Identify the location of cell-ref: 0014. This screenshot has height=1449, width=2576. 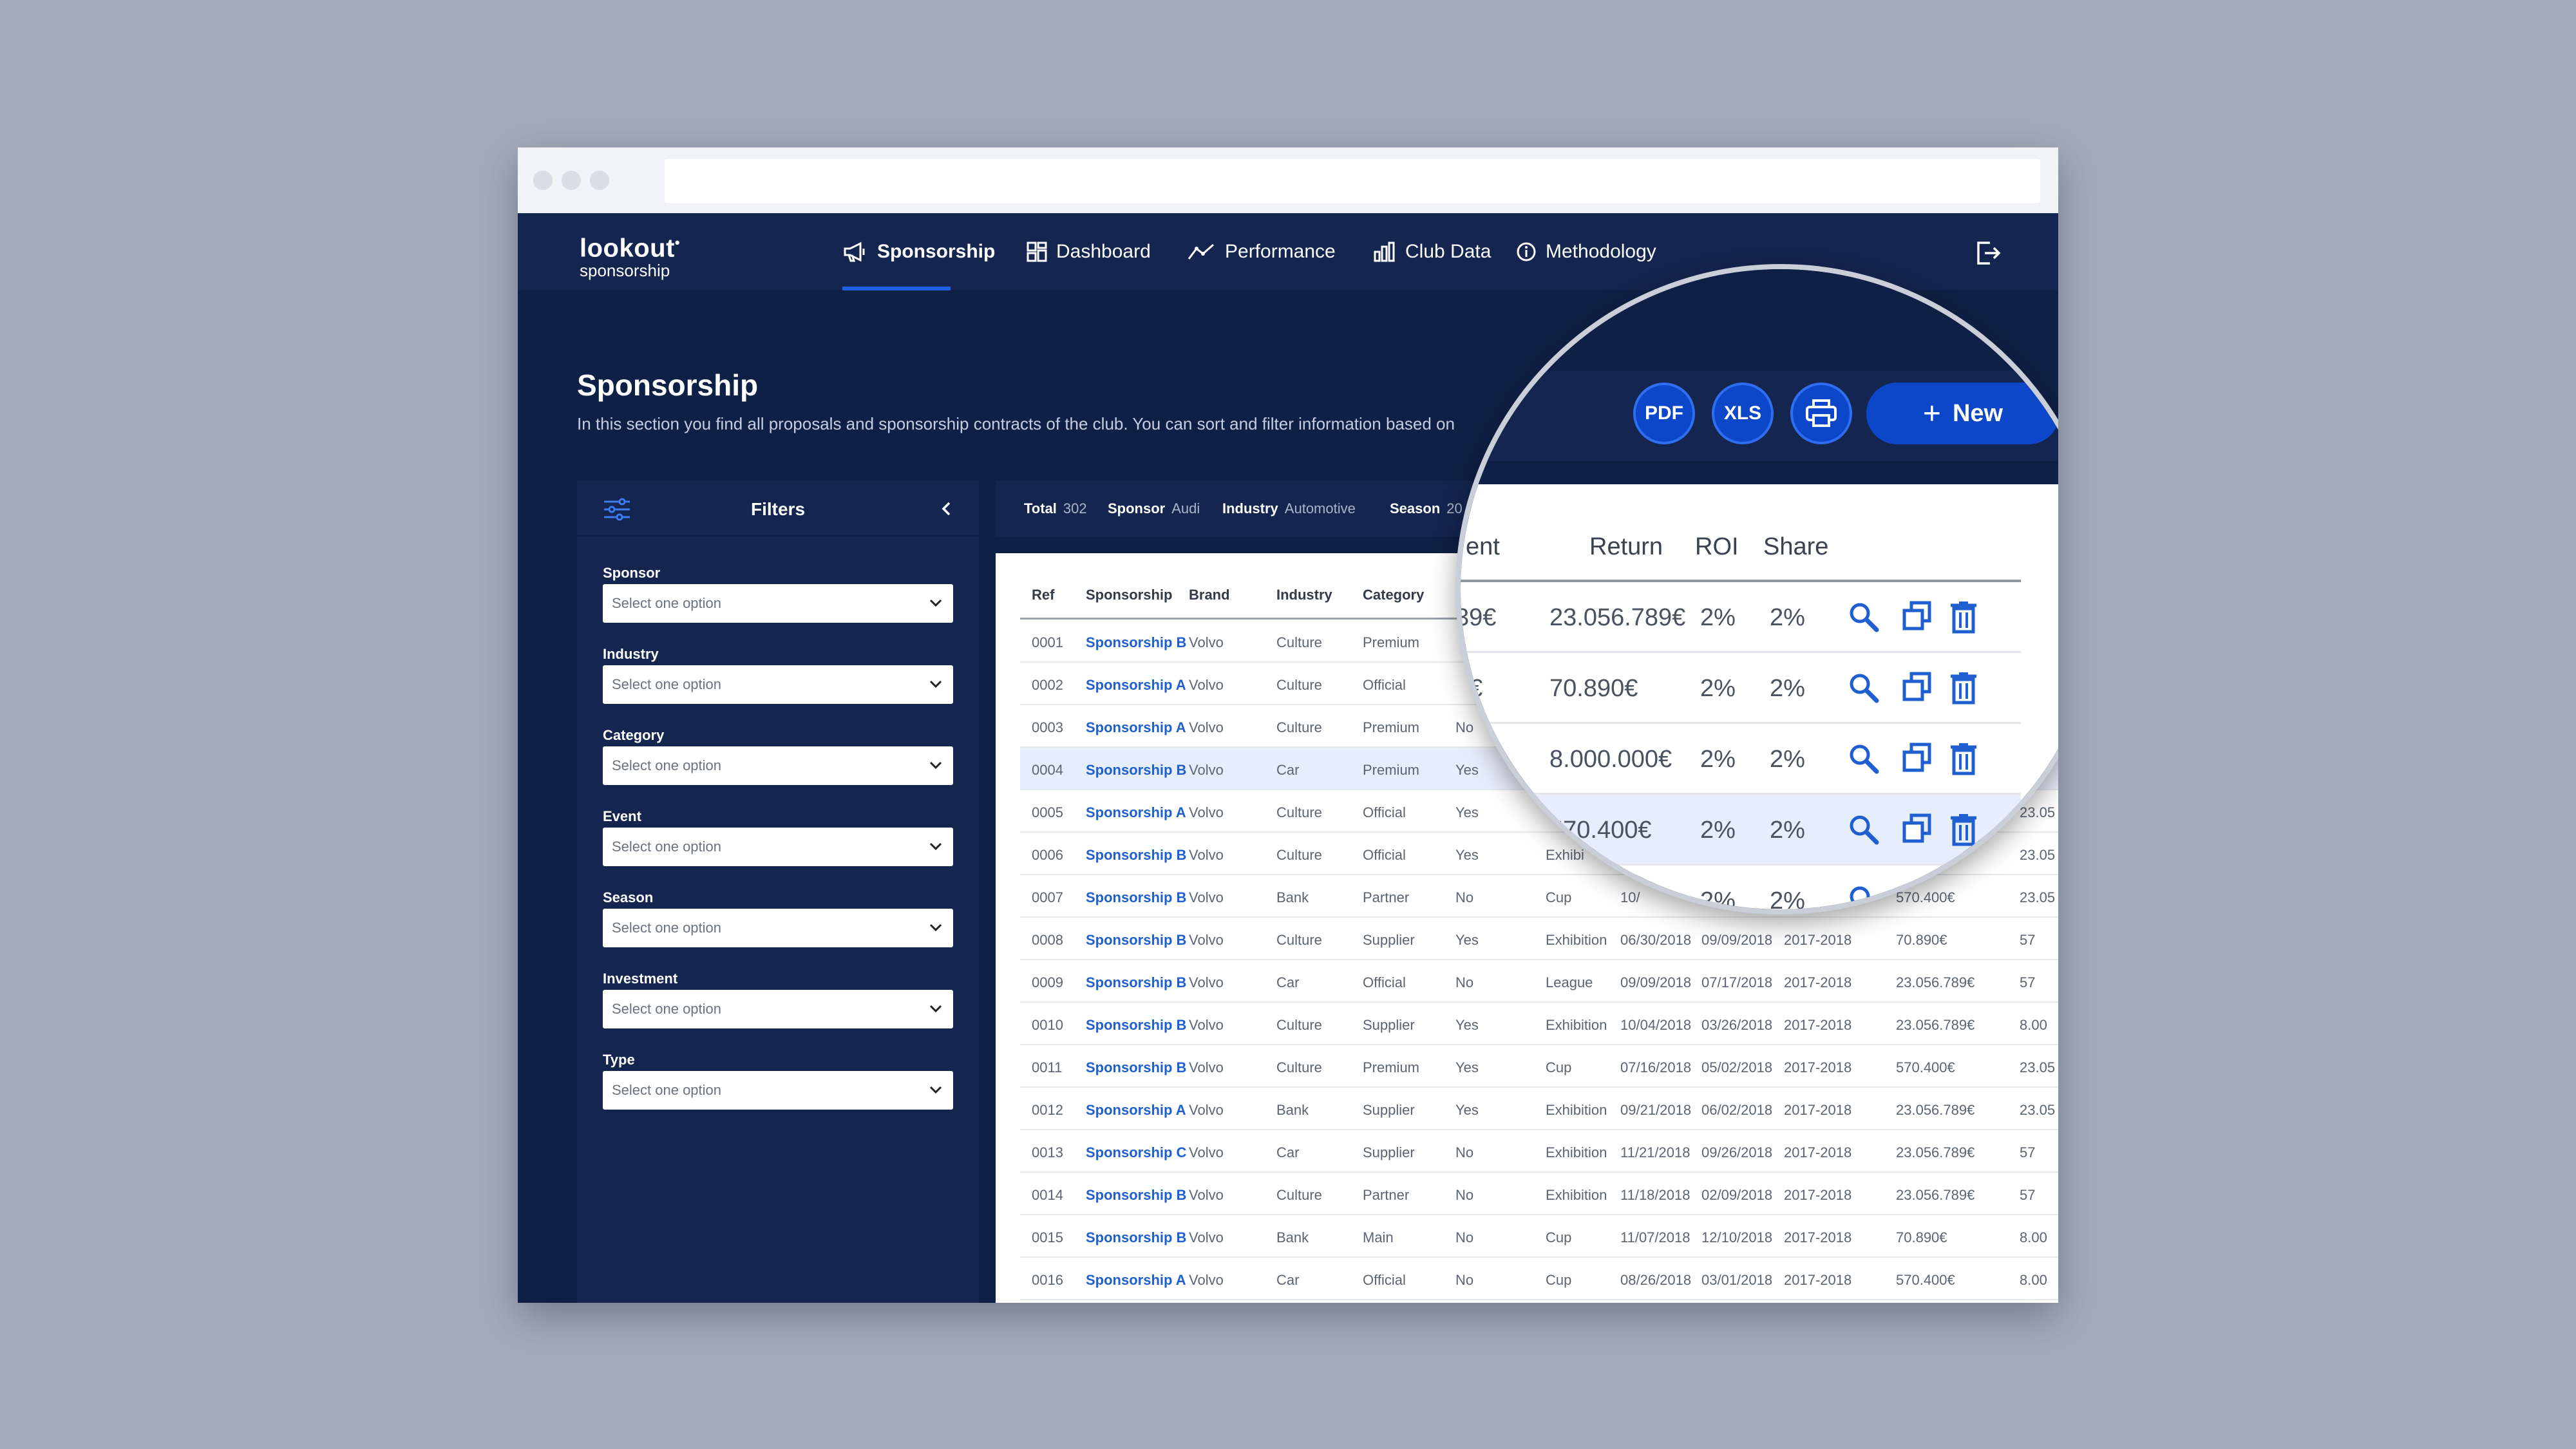
(1047, 1195).